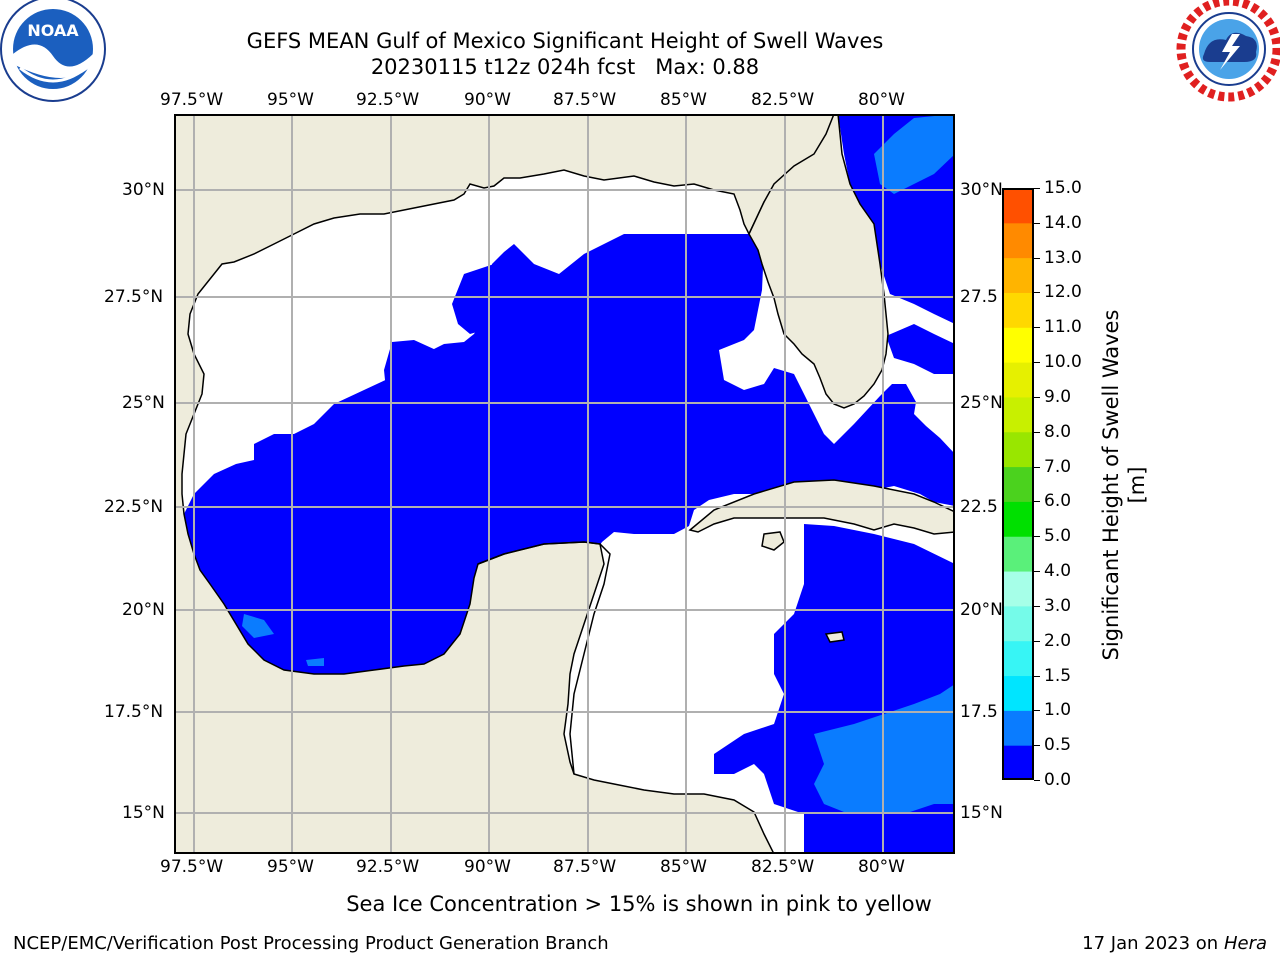 This screenshot has height=960, width=1280. I want to click on colorbar-tick-label: 1.5, so click(1058, 675).